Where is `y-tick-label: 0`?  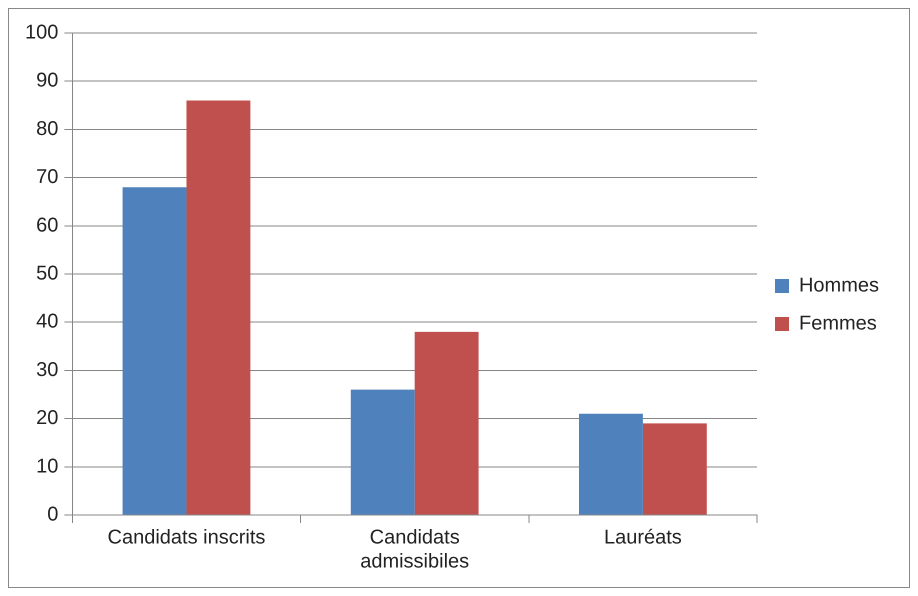
y-tick-label: 0 is located at coordinates (52, 515).